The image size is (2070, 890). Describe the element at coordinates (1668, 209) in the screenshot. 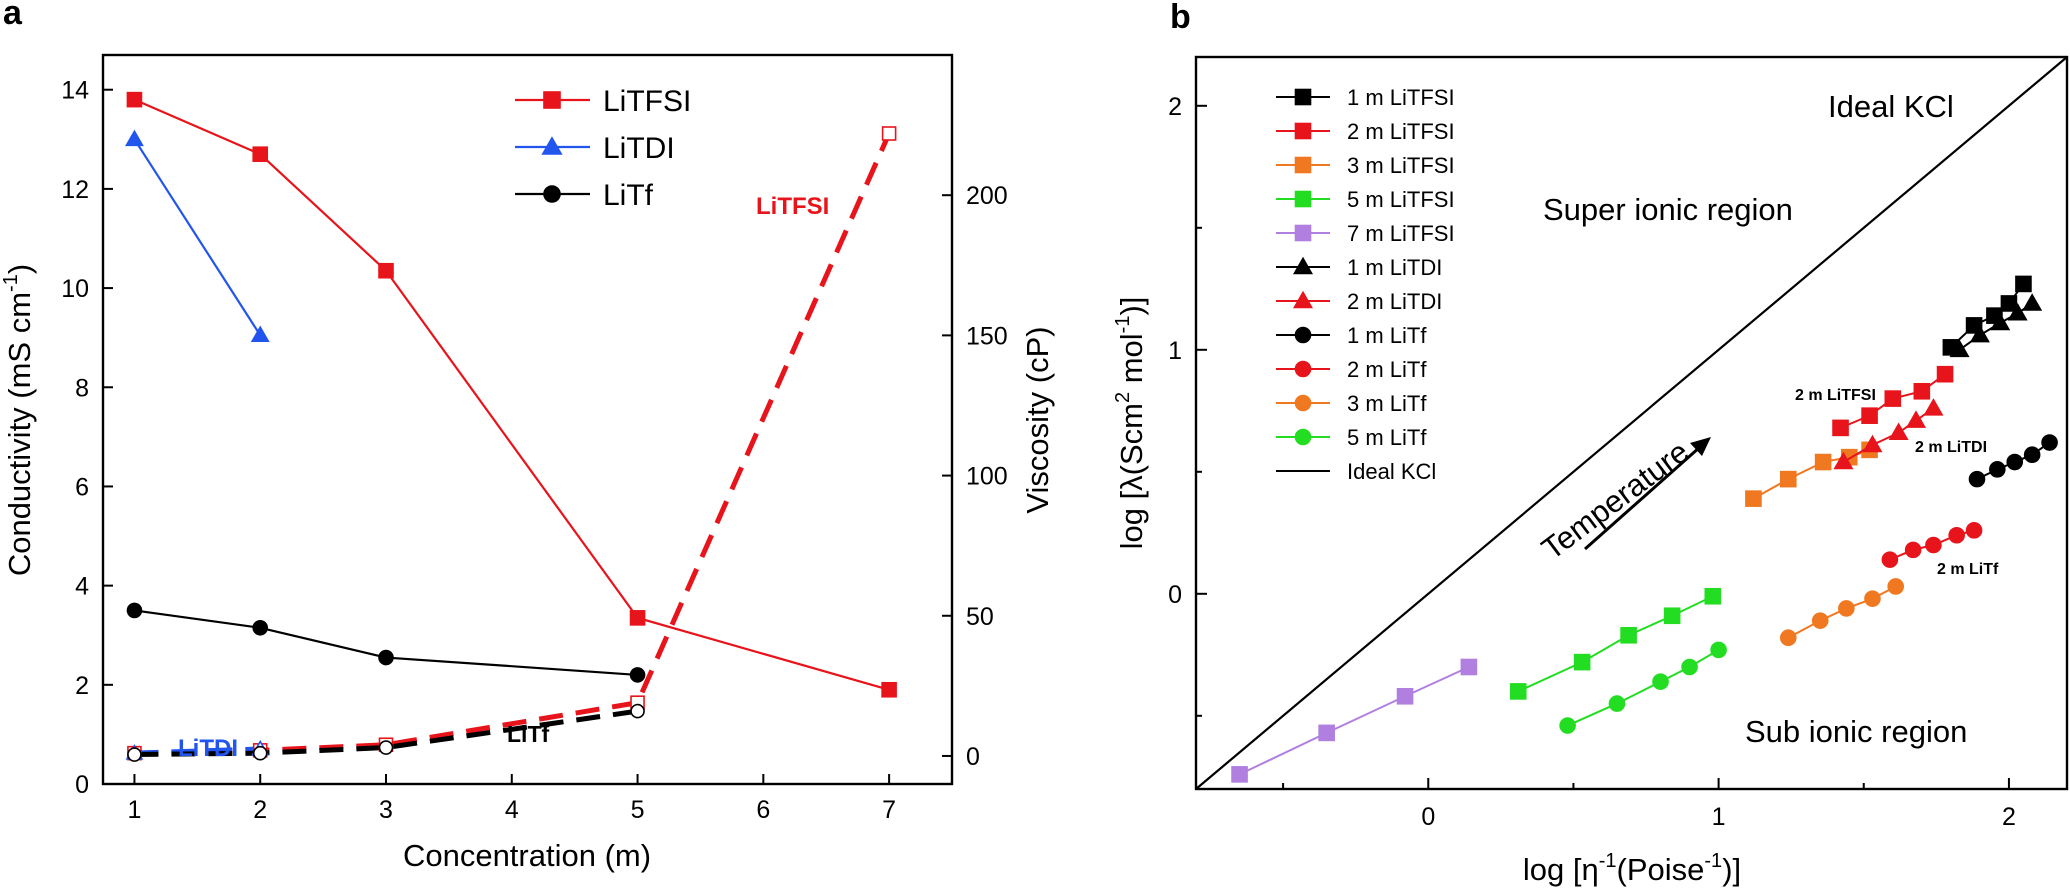

I see `annotation-super-ionic-region: Super ionic region` at that location.